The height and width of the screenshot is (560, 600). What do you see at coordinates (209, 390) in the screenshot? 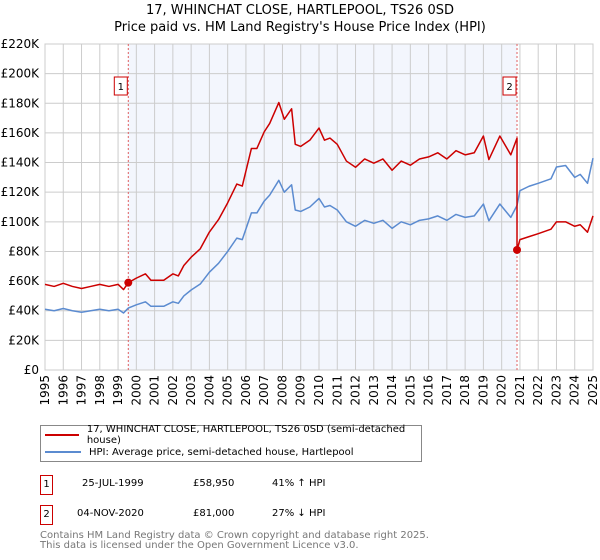
I see `x-tick-label: 2004` at bounding box center [209, 390].